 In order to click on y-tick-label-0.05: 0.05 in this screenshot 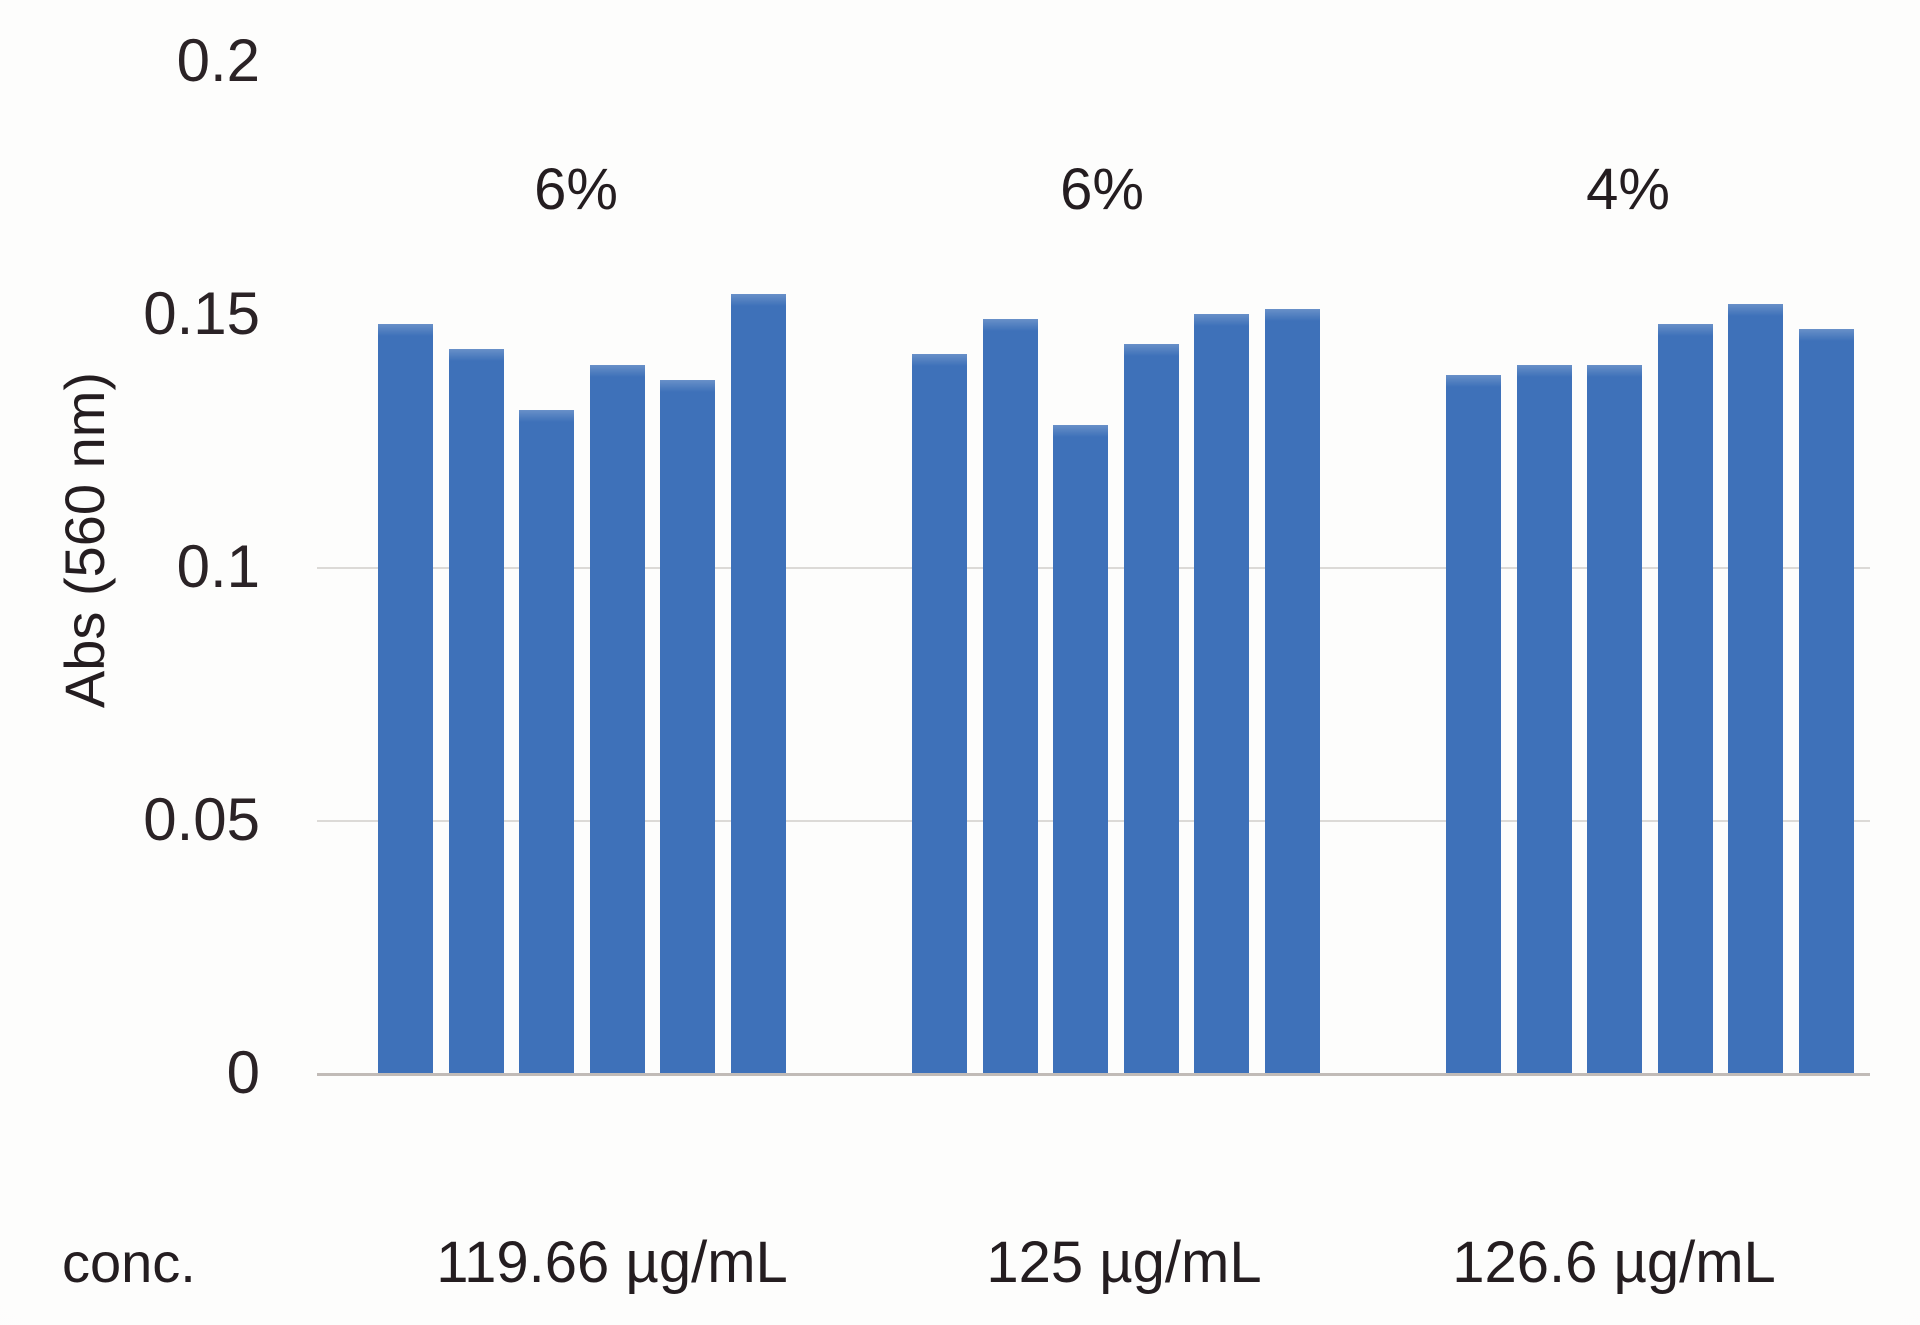, I will do `click(201, 819)`.